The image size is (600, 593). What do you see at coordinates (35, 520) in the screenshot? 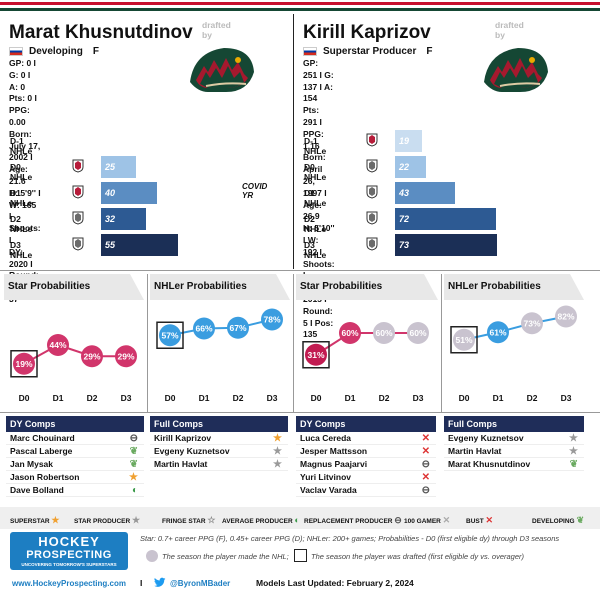
I see `legend-item: Superstar ★` at bounding box center [35, 520].